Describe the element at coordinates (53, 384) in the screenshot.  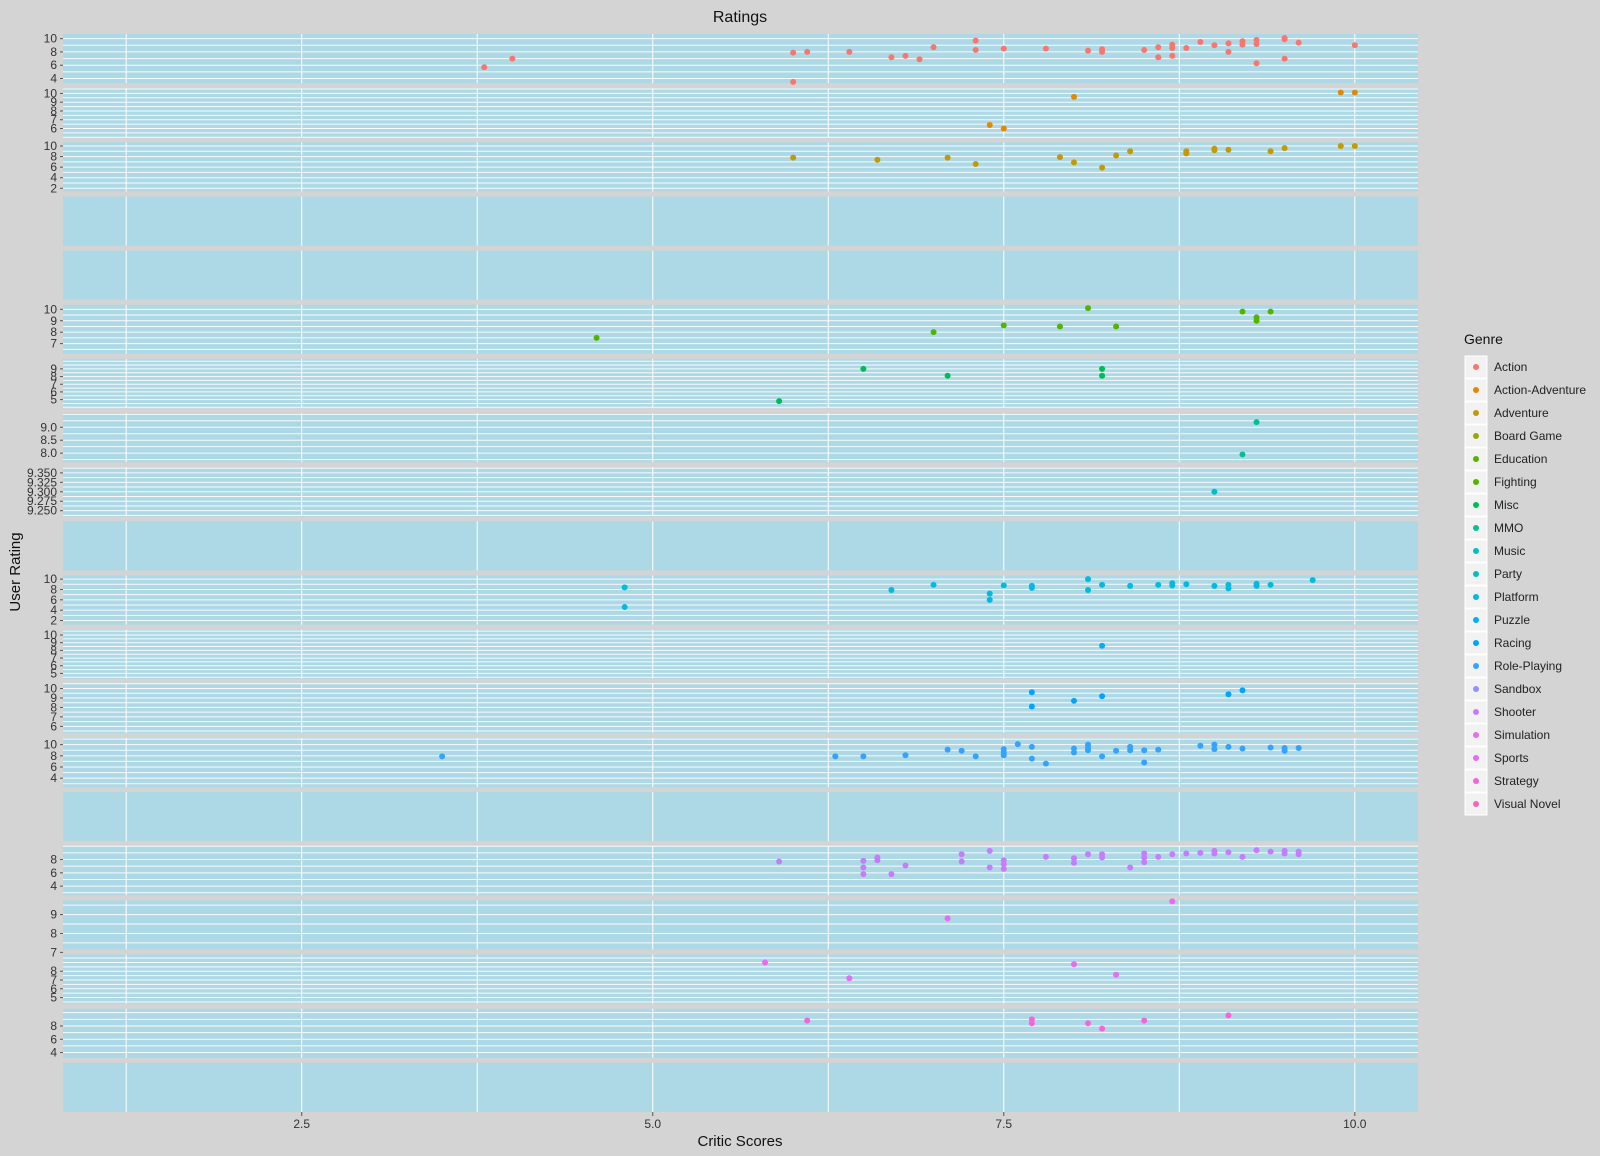
I see `y-tick-label: 7` at that location.